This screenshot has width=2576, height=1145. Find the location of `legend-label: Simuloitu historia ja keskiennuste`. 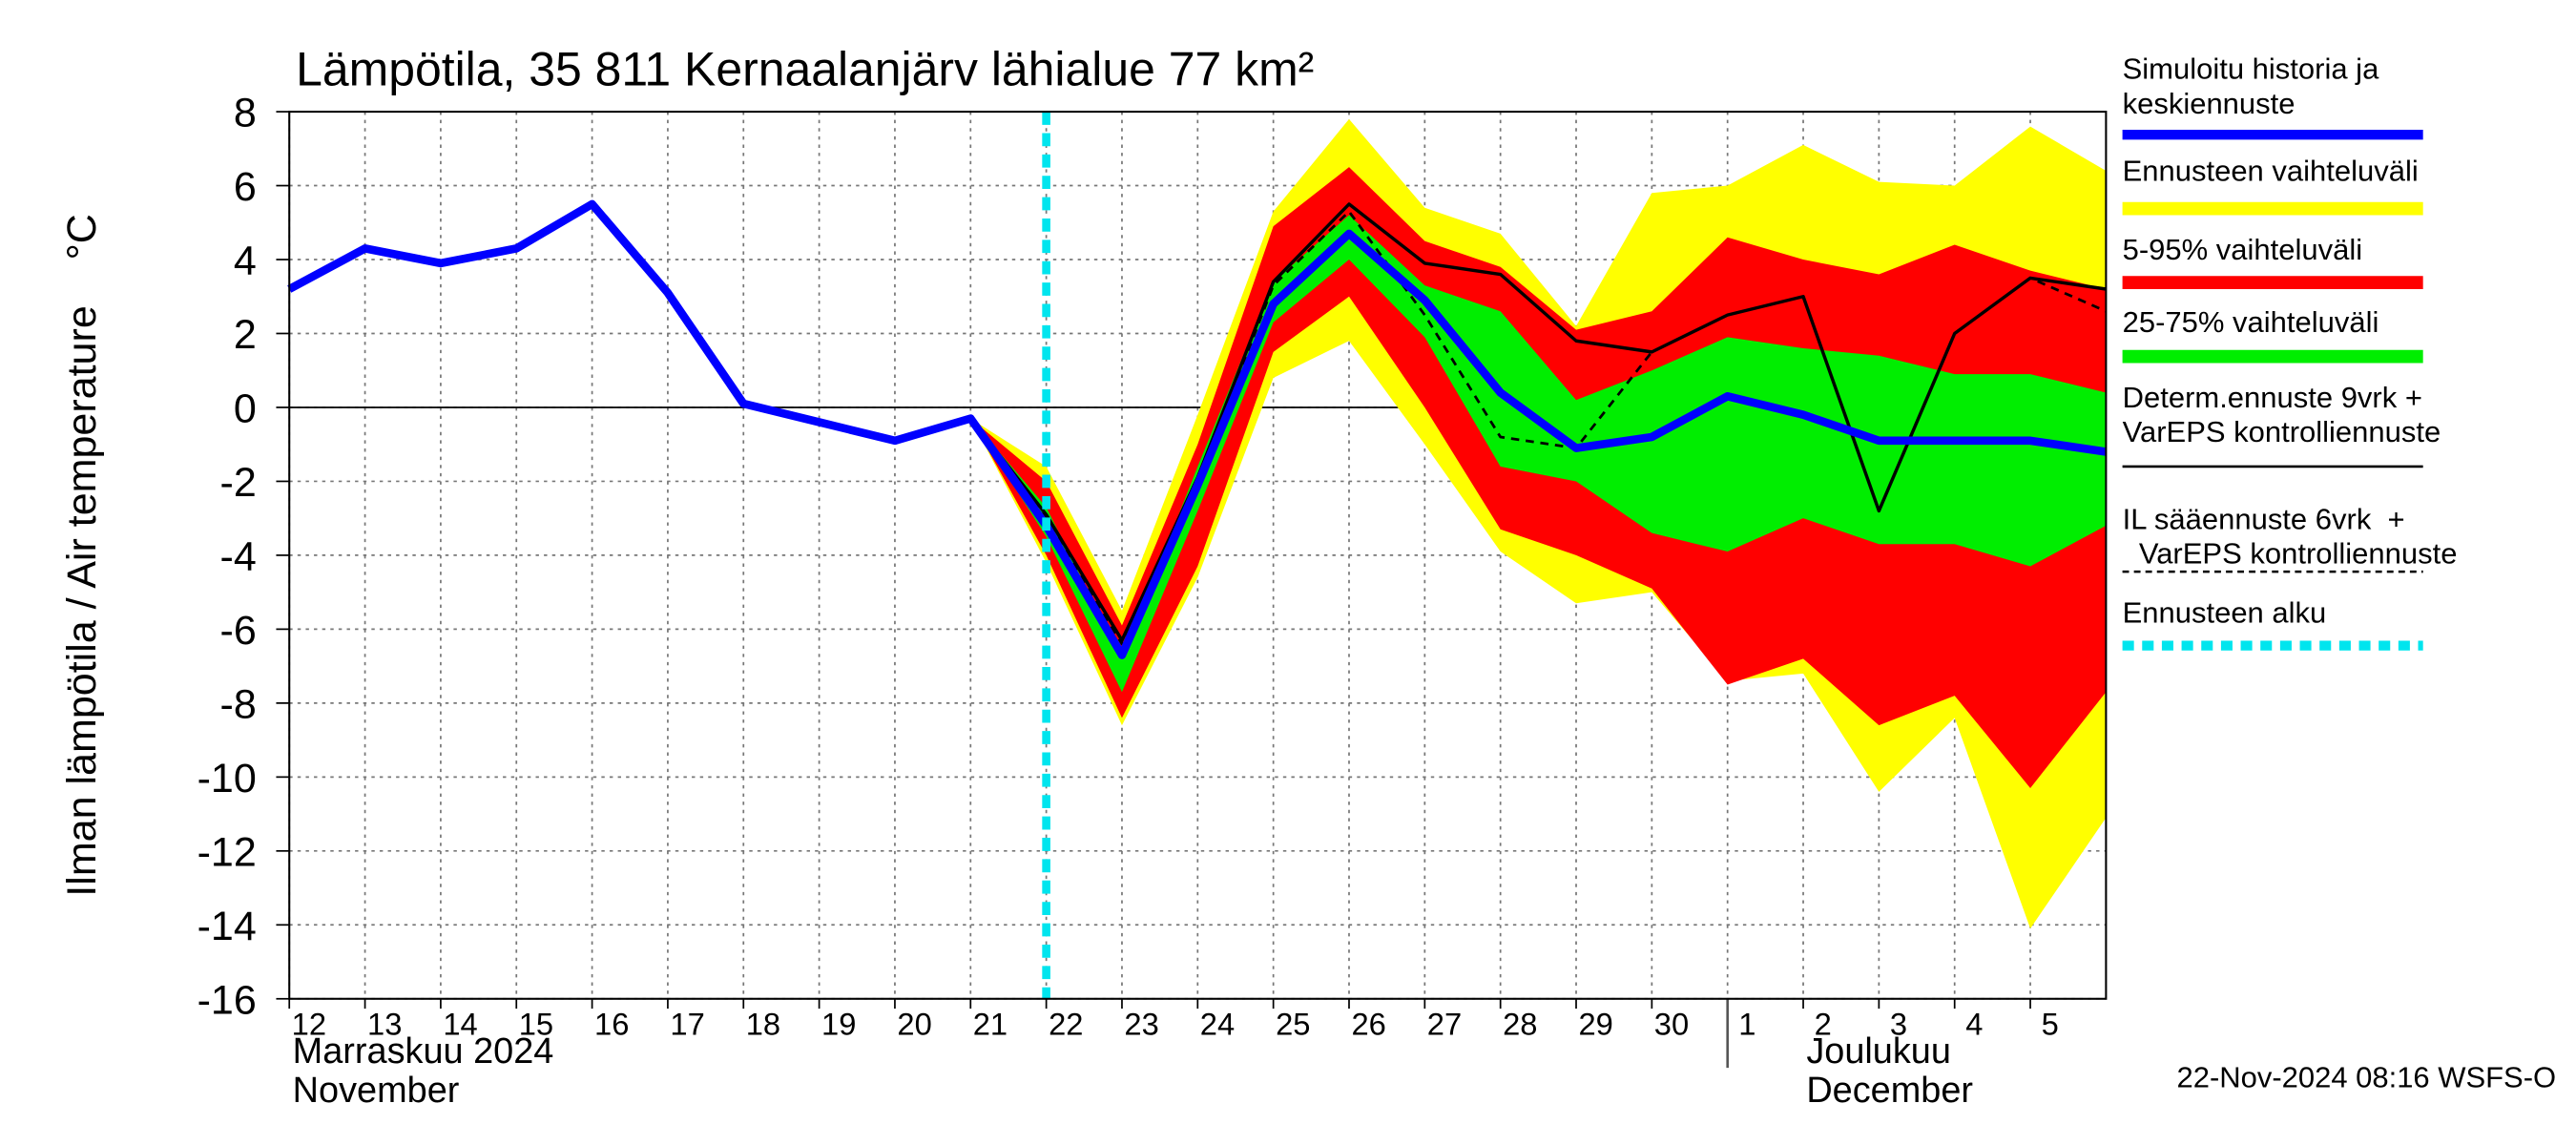

legend-label: Simuloitu historia ja keskiennuste is located at coordinates (2250, 86).